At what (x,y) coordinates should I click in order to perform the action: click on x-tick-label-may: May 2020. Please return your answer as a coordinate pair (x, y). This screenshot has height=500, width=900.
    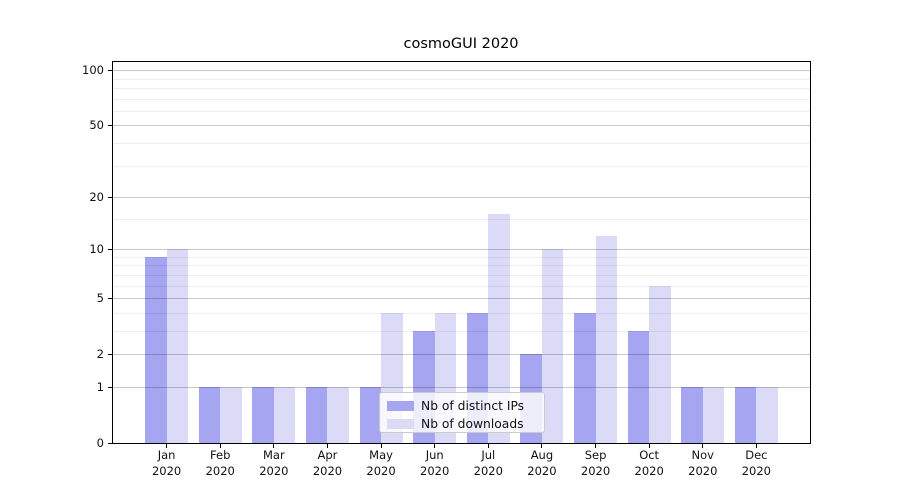
    Looking at the image, I should click on (381, 463).